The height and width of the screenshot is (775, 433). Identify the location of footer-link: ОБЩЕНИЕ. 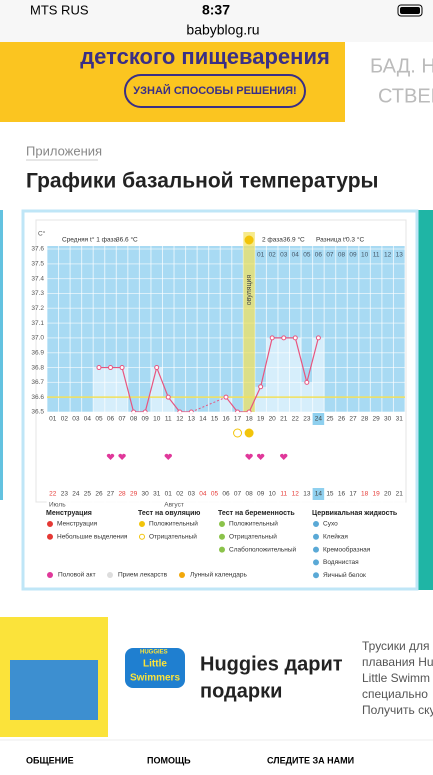
(50, 760).